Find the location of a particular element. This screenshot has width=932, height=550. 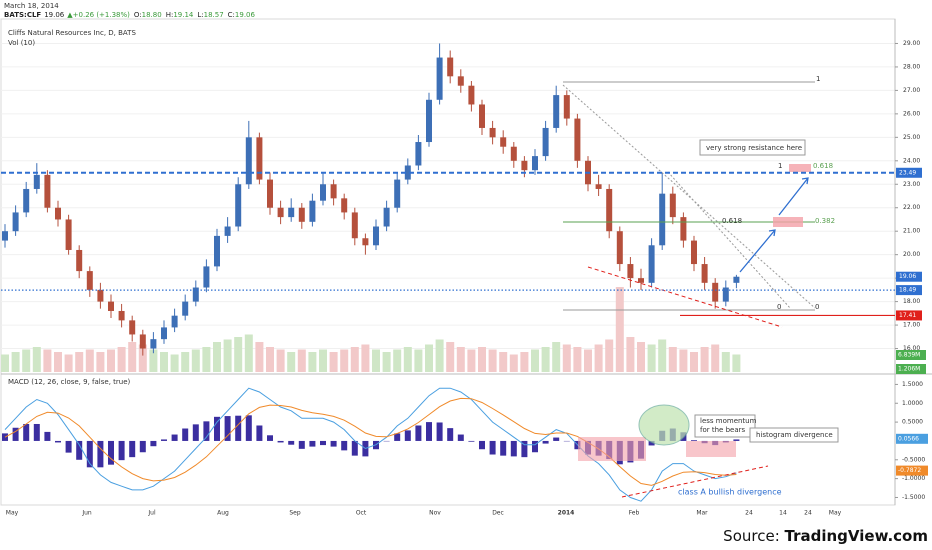

value-label: 0.0566 is located at coordinates (908, 438).